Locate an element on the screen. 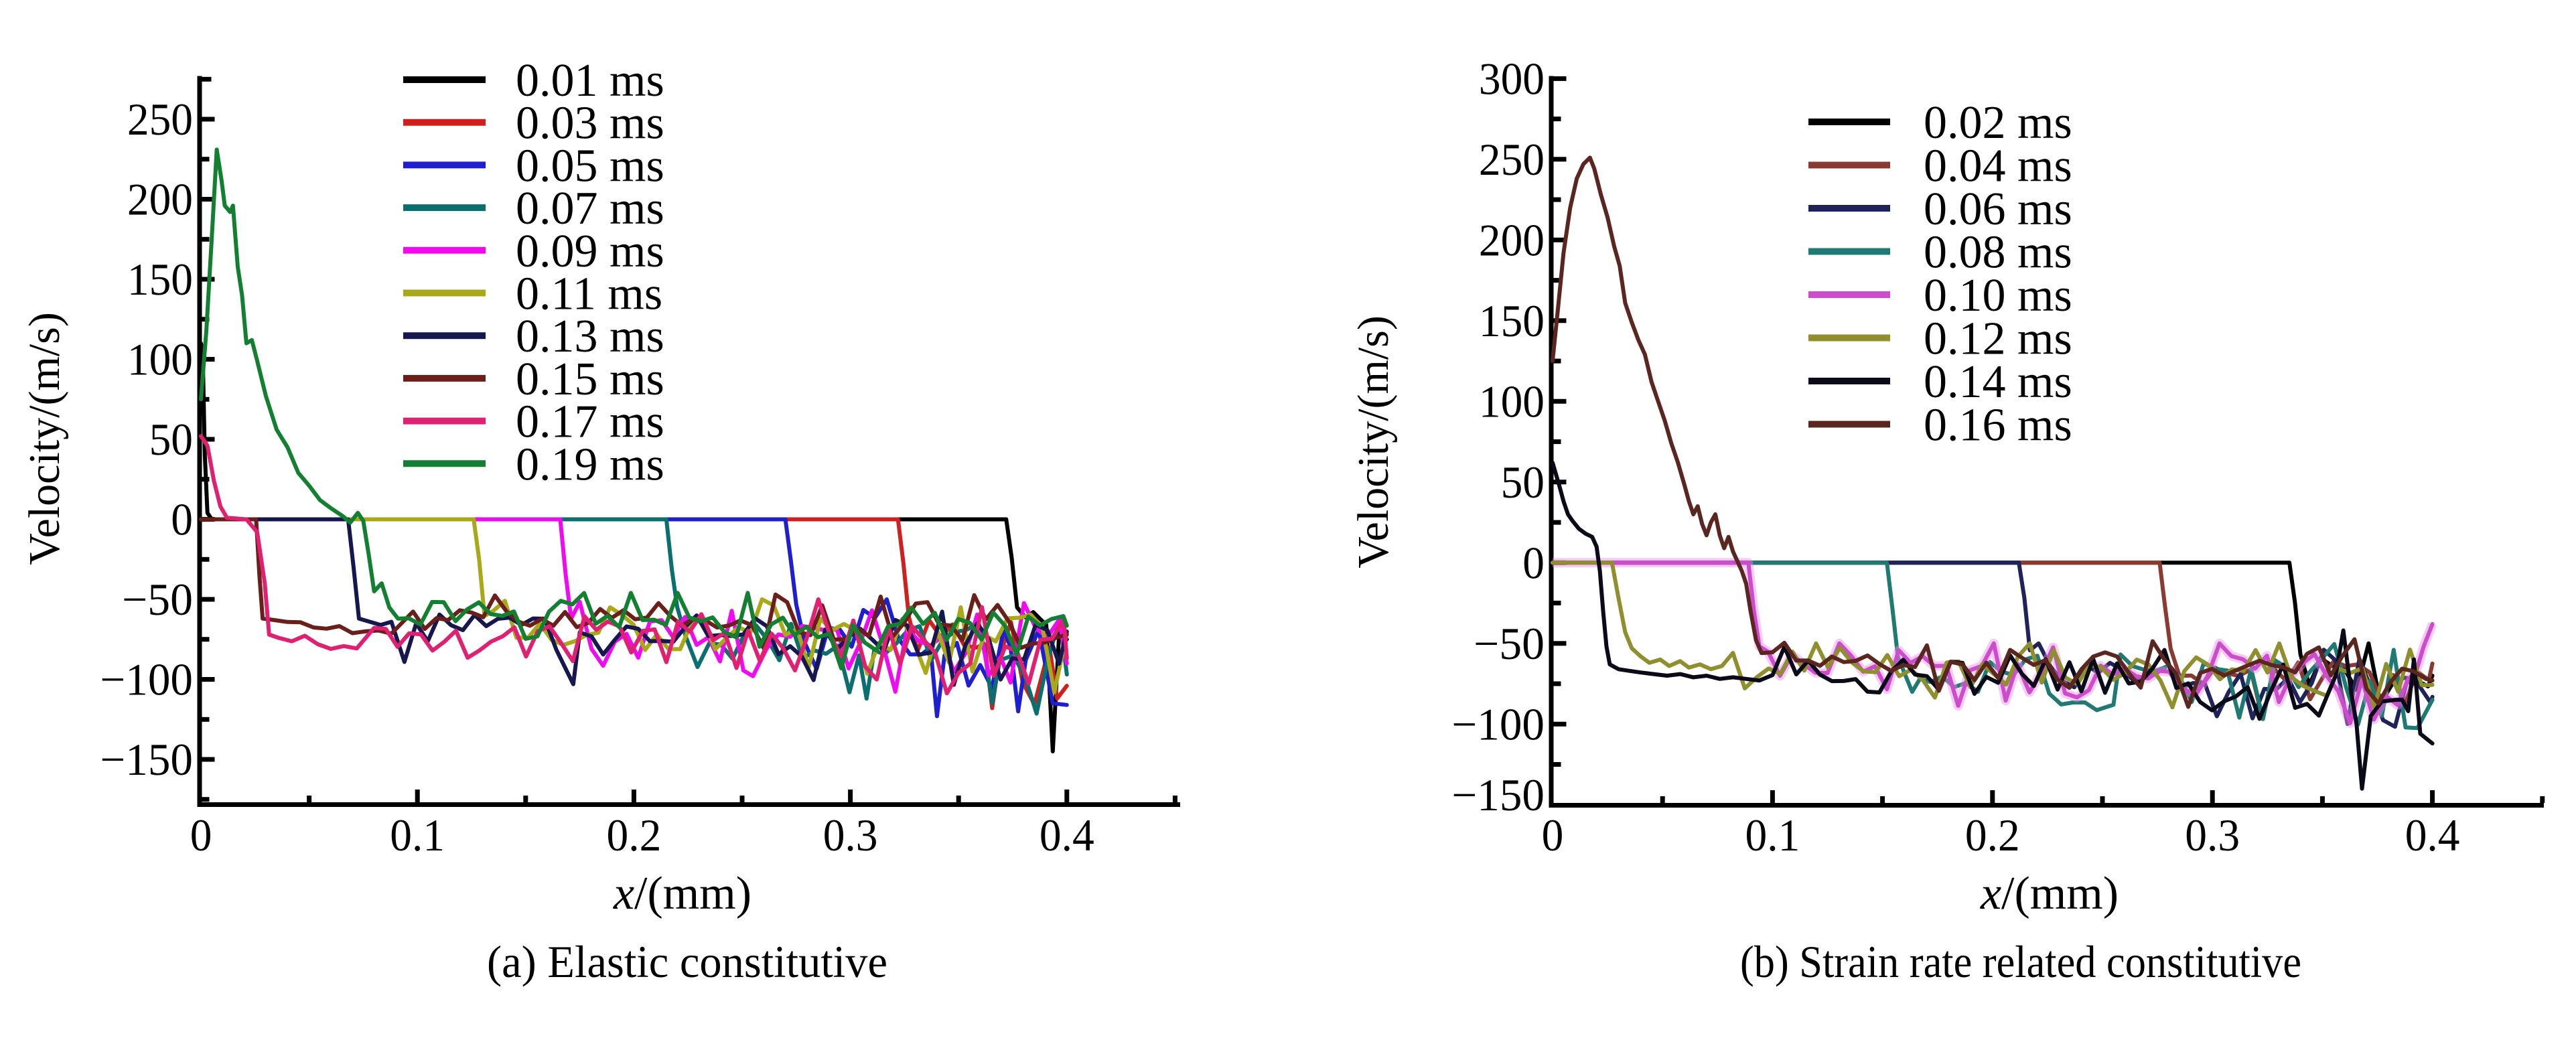 This screenshot has width=2576, height=1044. svg-text: 0.06 ms is located at coordinates (1998, 209).